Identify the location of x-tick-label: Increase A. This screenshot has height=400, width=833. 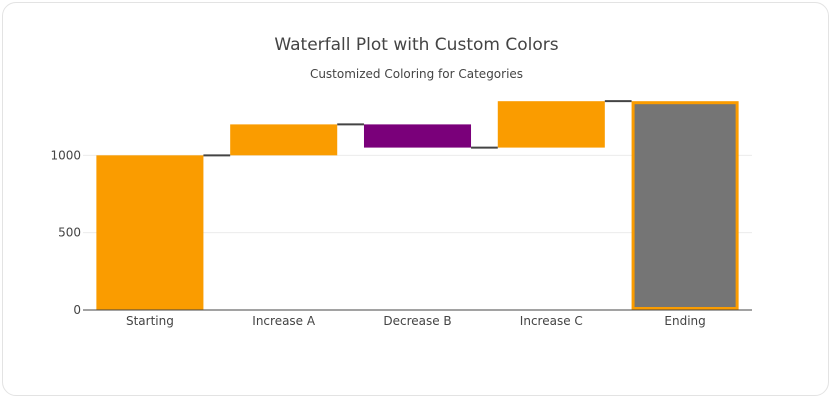
(284, 321).